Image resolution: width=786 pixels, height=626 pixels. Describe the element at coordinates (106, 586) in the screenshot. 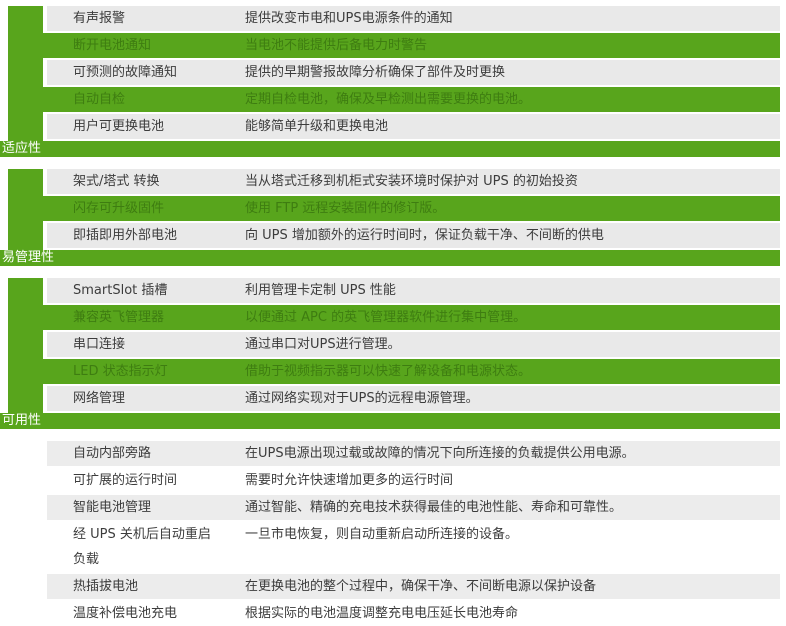

I see `feature-name: 热插拔电池` at that location.